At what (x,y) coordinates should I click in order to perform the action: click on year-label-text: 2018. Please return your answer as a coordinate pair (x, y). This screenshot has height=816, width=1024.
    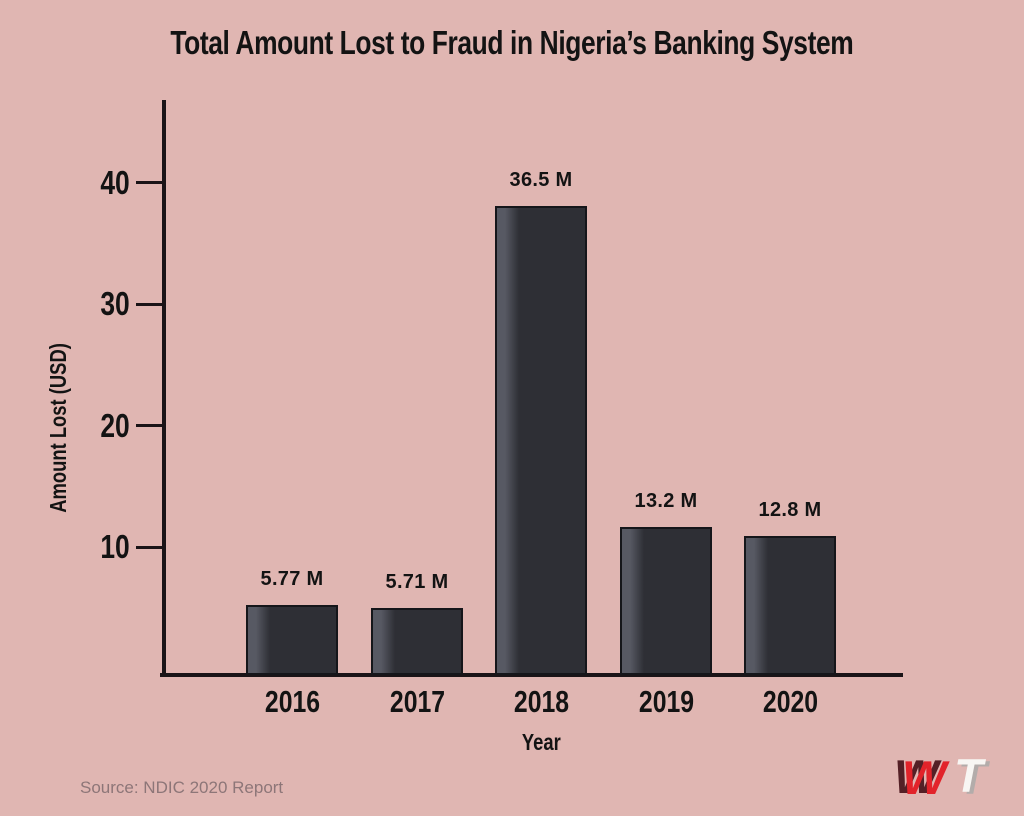
    Looking at the image, I should click on (541, 701).